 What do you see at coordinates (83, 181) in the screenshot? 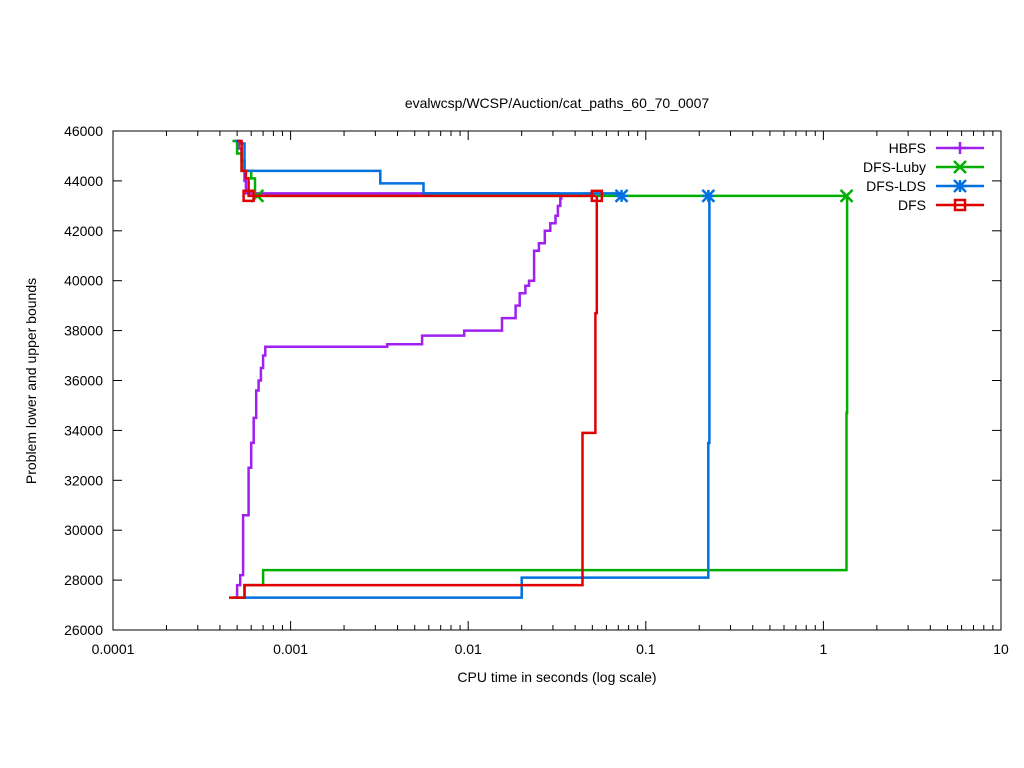
I see `y-tick-label: 44000` at bounding box center [83, 181].